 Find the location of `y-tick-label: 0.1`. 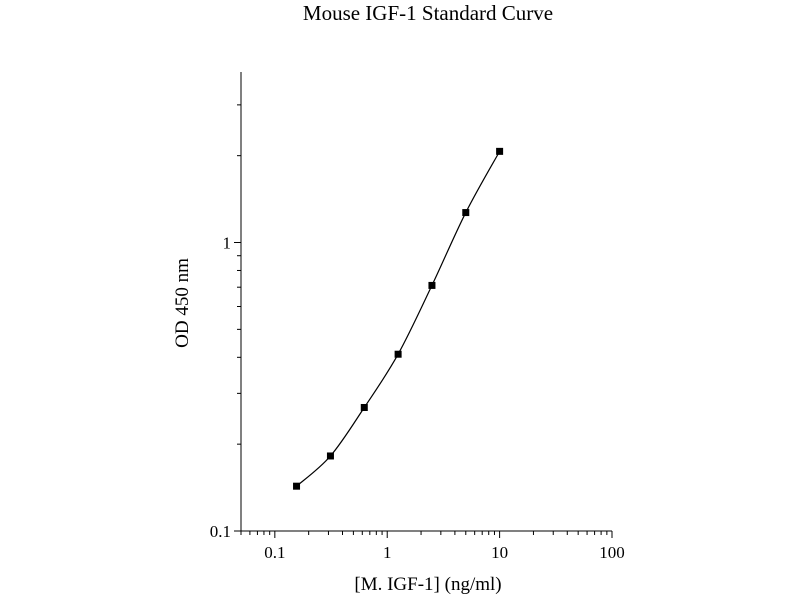

y-tick-label: 0.1 is located at coordinates (220, 531).